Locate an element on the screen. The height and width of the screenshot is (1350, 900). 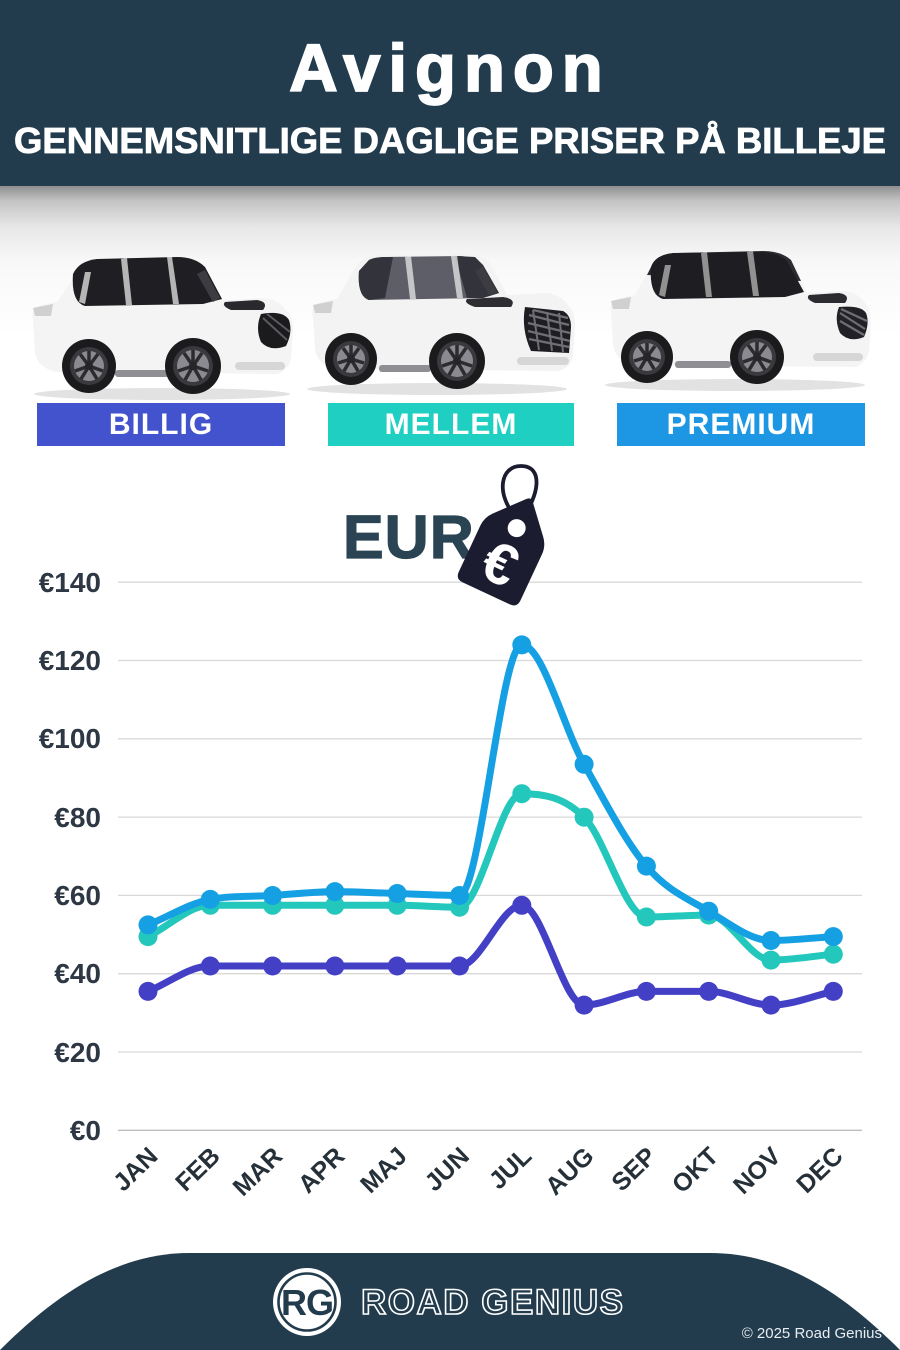
svg-text: MAJ is located at coordinates (383, 1170).